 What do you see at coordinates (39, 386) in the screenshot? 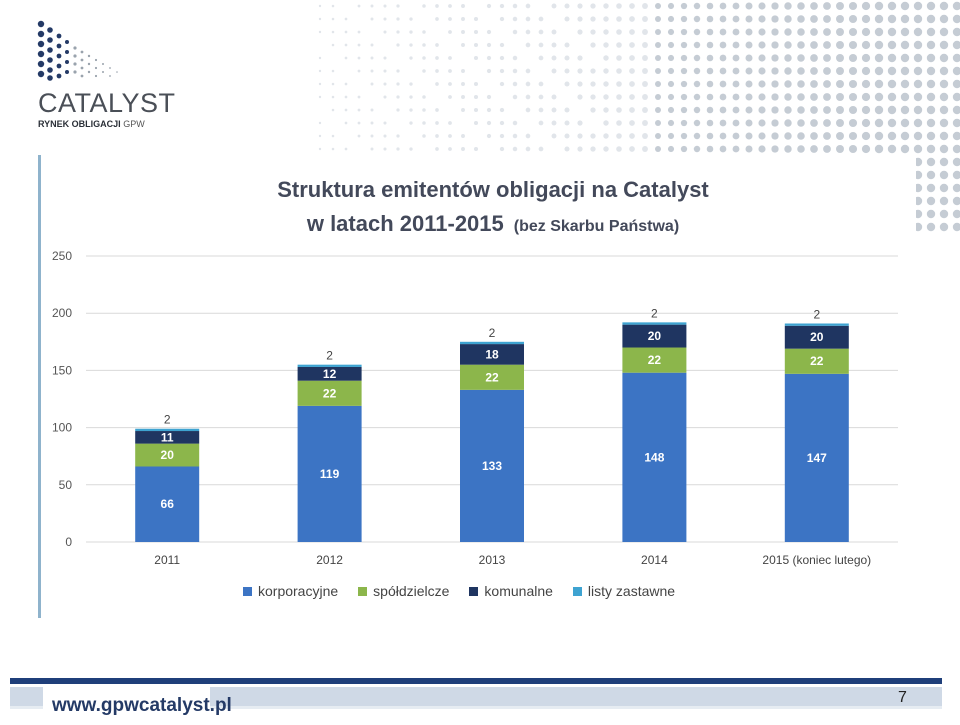
I see `panel-edge` at bounding box center [39, 386].